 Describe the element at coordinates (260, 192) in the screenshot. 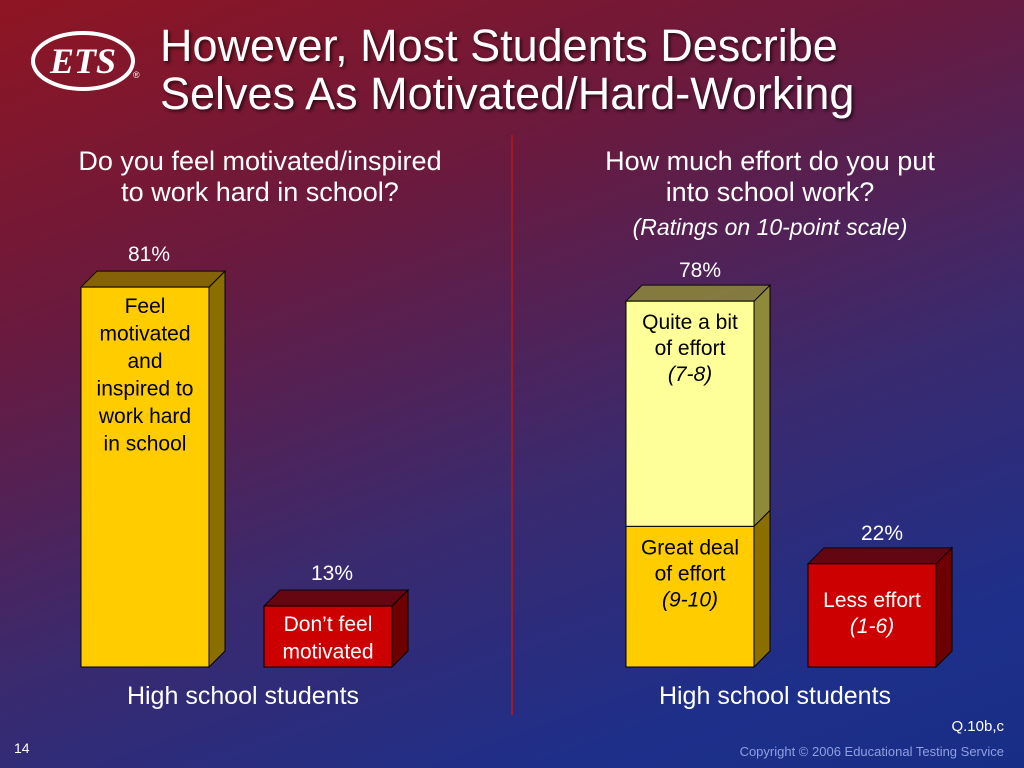

I see `left-question-line-2: to work hard in school?` at that location.